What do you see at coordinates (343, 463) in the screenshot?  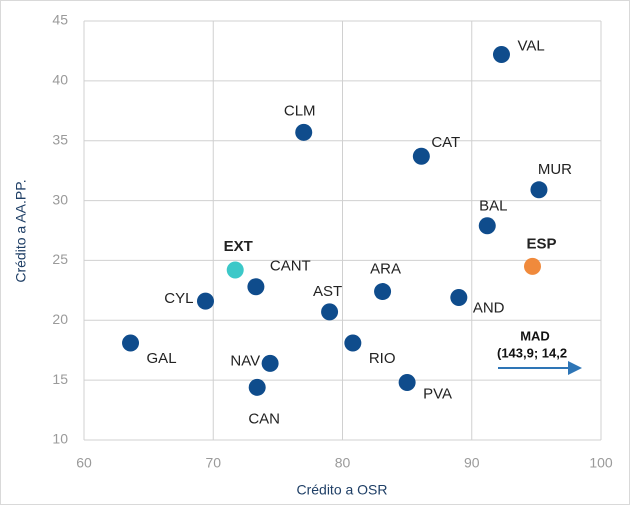 I see `x-tick-label: 80` at bounding box center [343, 463].